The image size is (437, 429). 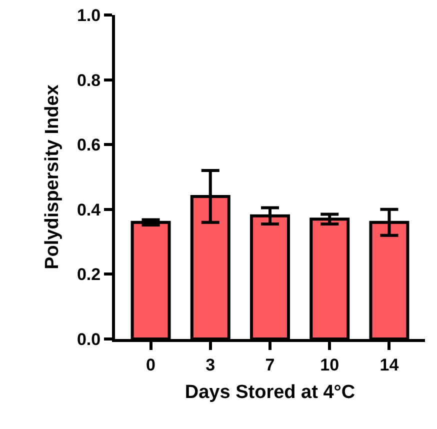 What do you see at coordinates (88, 15) in the screenshot?
I see `y-tick-label: 1.0` at bounding box center [88, 15].